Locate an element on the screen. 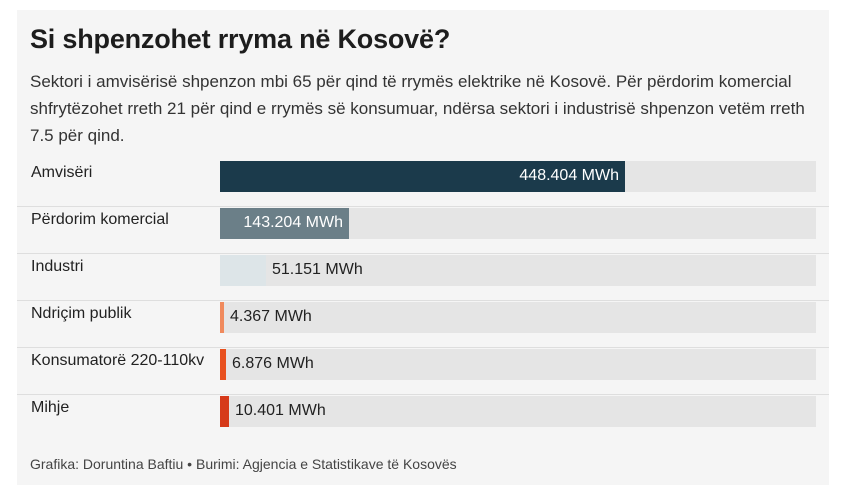 The width and height of the screenshot is (846, 495). value-label: 51.151 MWh is located at coordinates (317, 269).